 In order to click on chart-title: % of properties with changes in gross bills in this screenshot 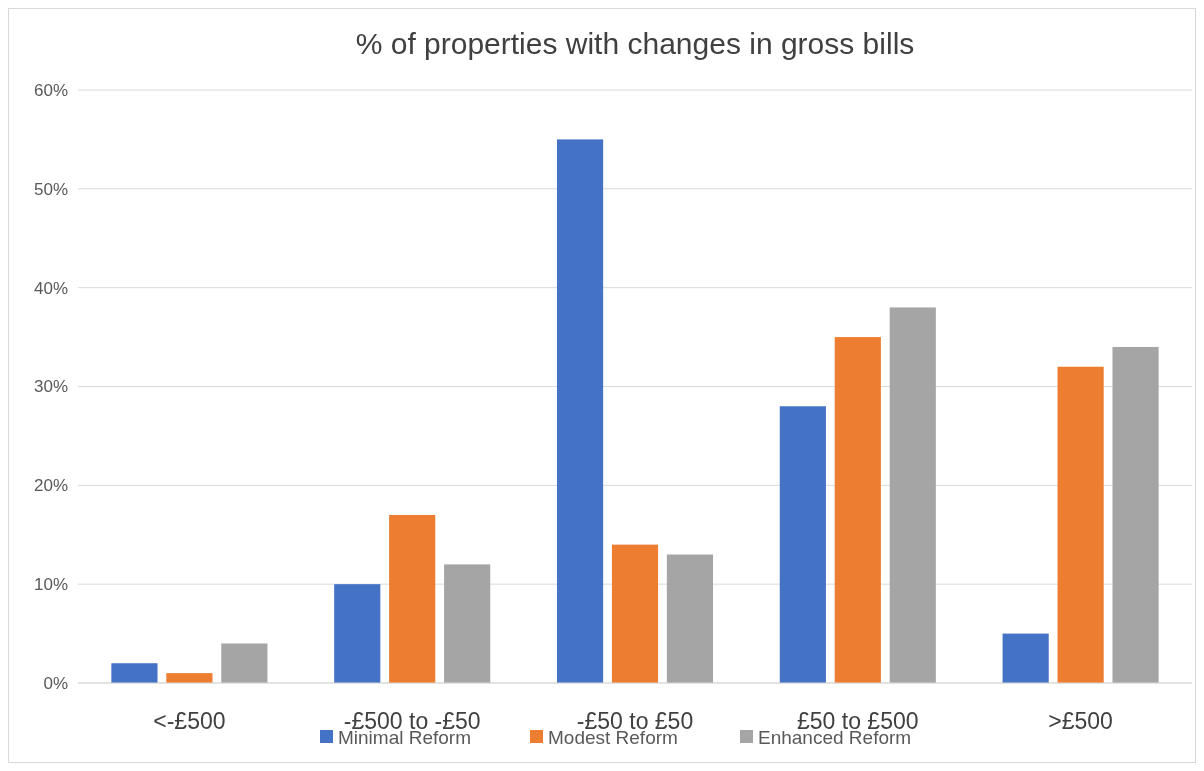, I will do `click(635, 43)`.